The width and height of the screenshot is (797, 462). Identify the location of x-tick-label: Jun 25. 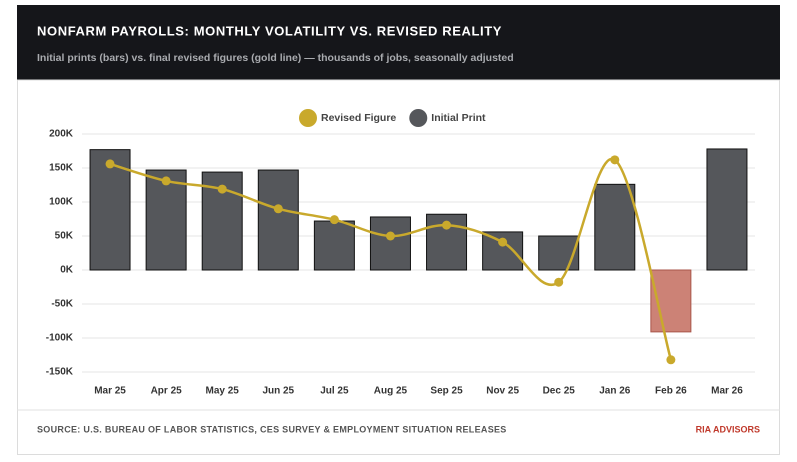
(278, 391).